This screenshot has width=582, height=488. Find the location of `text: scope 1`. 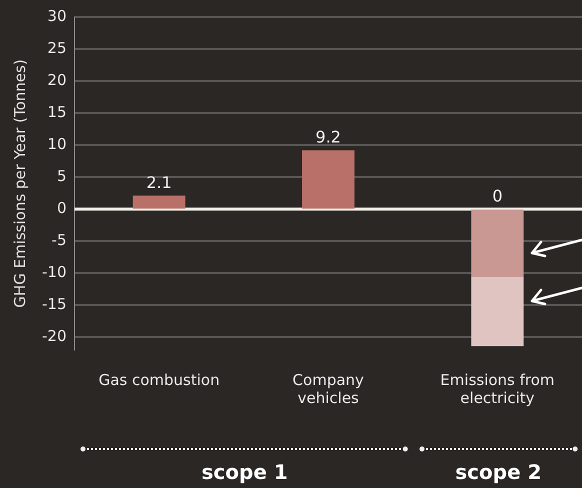

text: scope 1 is located at coordinates (245, 472).